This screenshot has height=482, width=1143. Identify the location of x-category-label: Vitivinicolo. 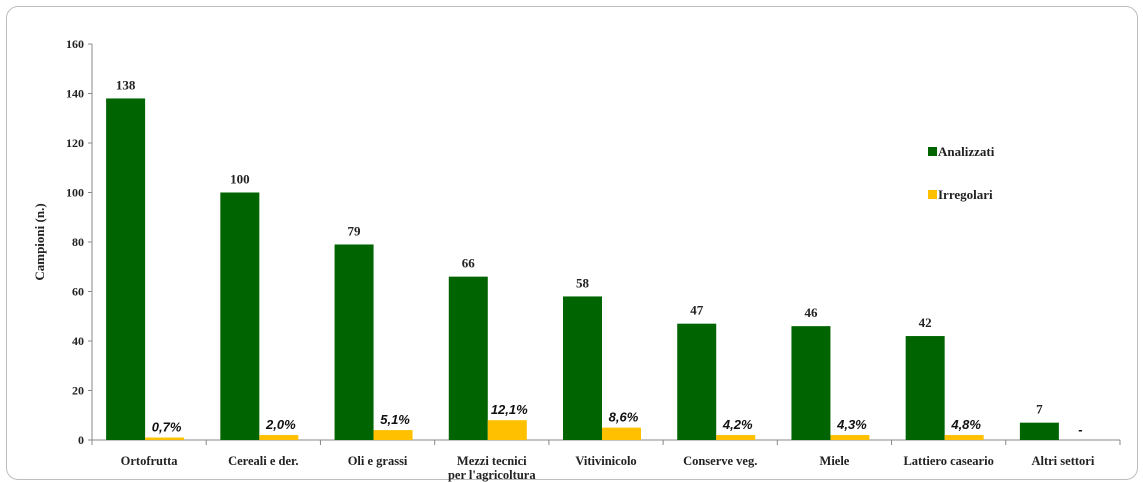
(605, 461).